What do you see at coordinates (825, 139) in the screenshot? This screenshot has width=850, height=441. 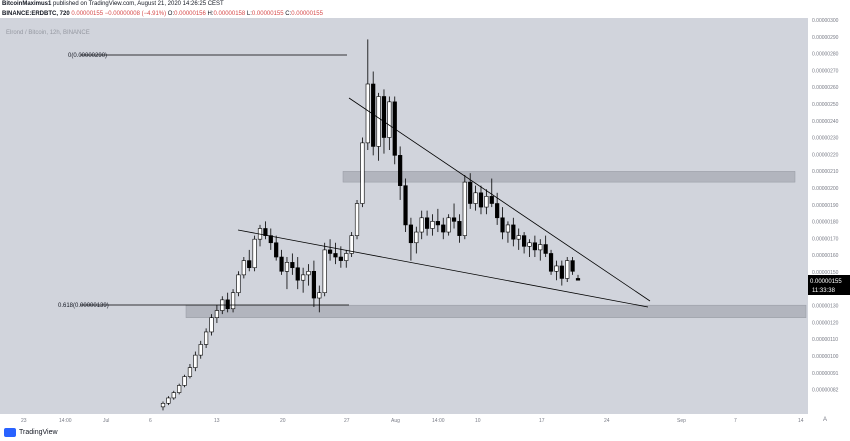 I see `price-tick-label: 0.00000230` at bounding box center [825, 139].